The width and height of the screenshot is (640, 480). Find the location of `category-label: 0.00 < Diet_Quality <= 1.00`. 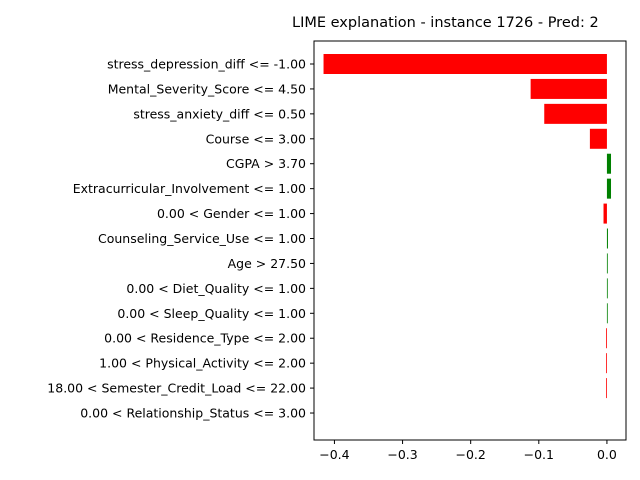

category-label: 0.00 < Diet_Quality <= 1.00 is located at coordinates (216, 288).